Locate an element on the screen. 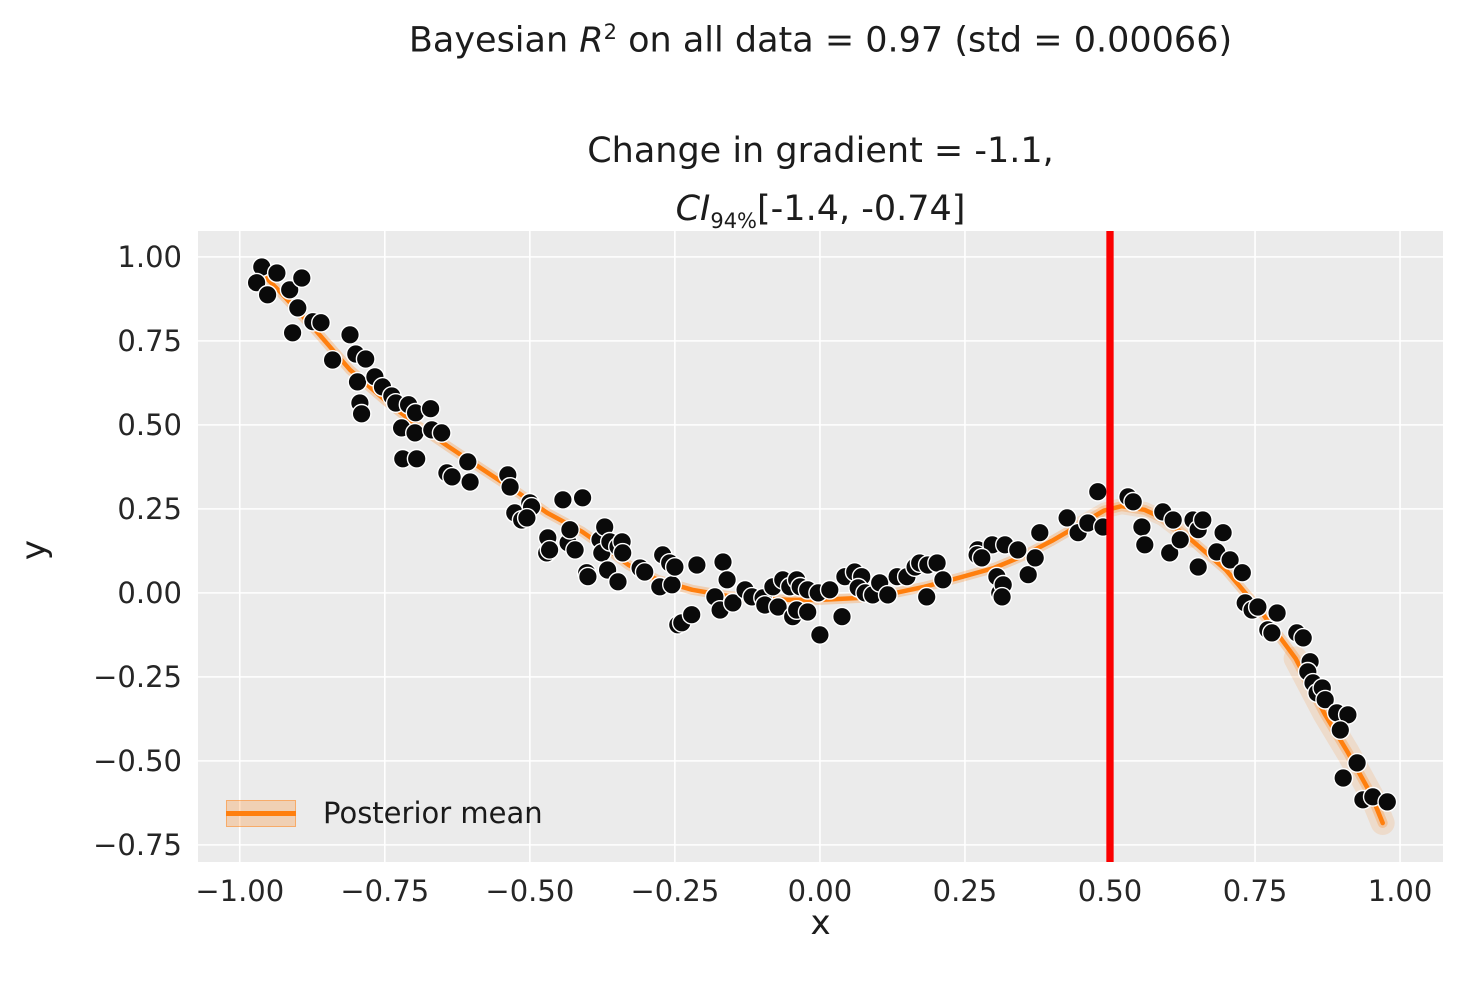 The image size is (1463, 983). y-tick-label: 0.75 is located at coordinates (149, 340).